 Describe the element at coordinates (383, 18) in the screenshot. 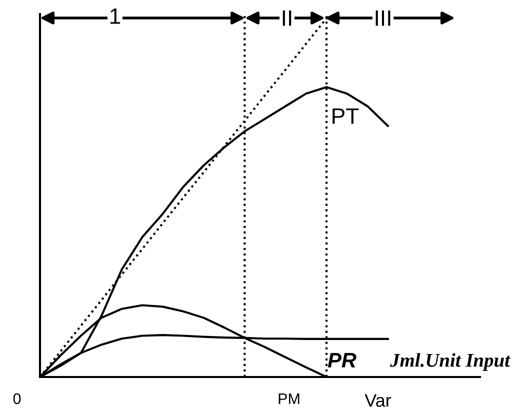

I see `annotation: III` at that location.